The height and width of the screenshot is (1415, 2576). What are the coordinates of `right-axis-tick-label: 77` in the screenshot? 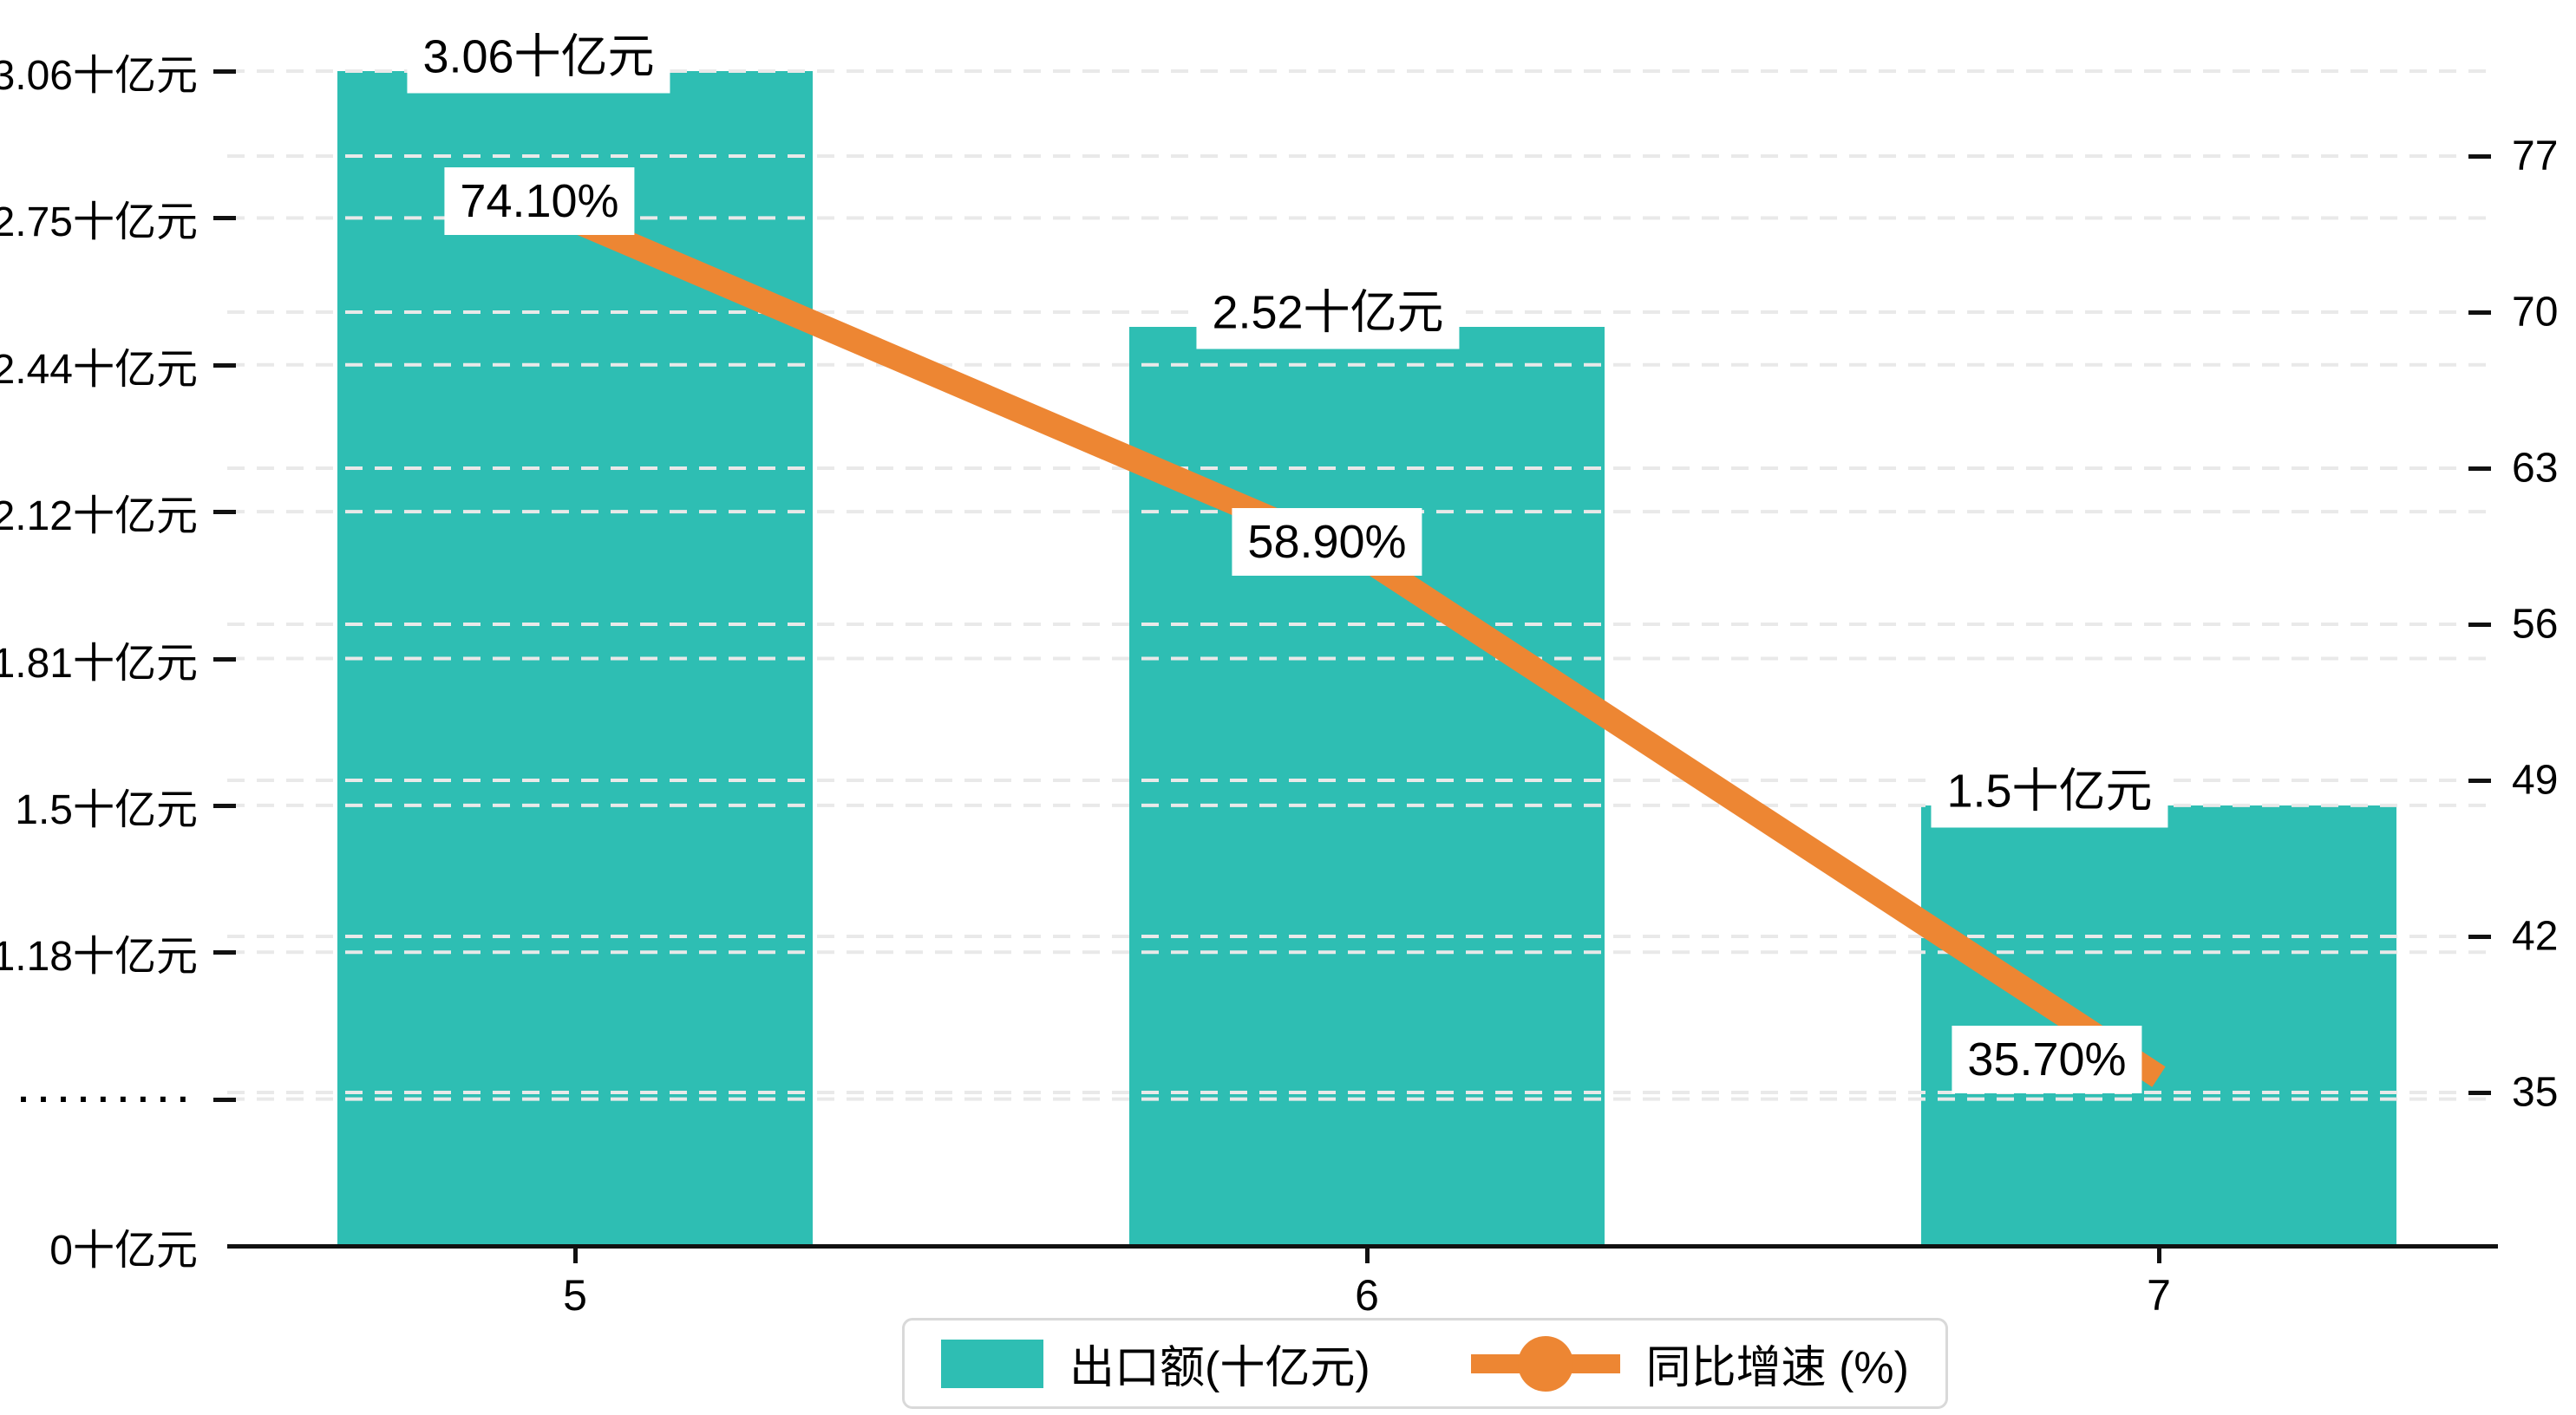 It's located at (2535, 156).